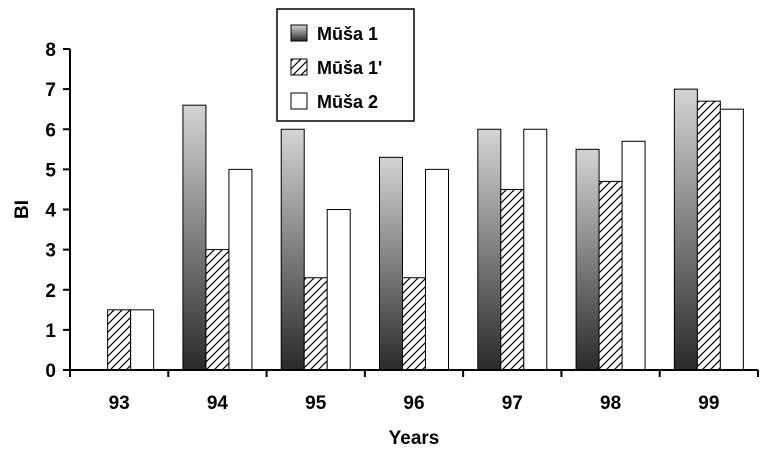 Image resolution: width=764 pixels, height=449 pixels. I want to click on y-tick-label: 8, so click(50, 50).